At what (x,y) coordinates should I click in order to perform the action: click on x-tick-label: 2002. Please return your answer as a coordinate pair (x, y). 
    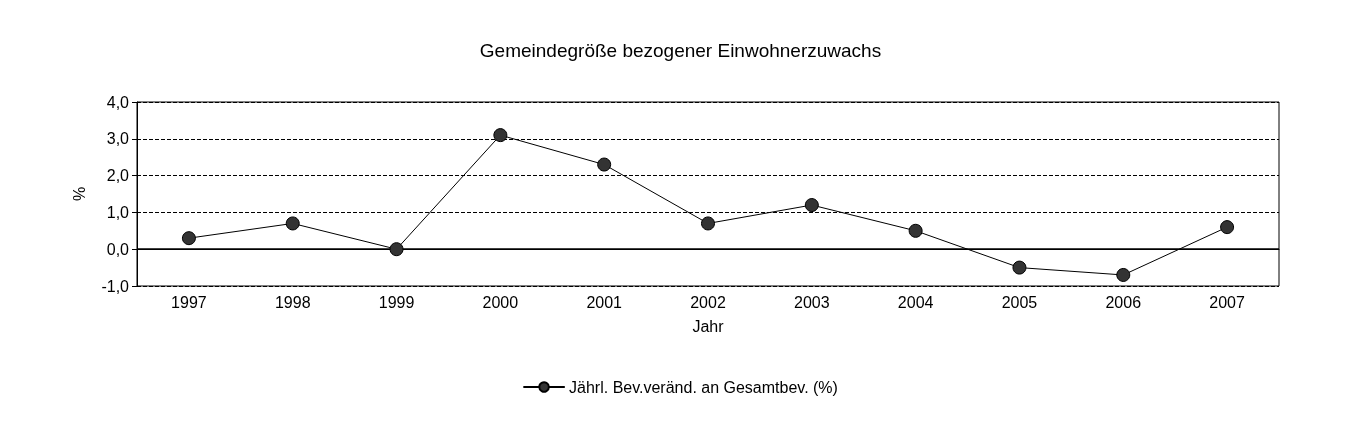
    Looking at the image, I should click on (708, 302).